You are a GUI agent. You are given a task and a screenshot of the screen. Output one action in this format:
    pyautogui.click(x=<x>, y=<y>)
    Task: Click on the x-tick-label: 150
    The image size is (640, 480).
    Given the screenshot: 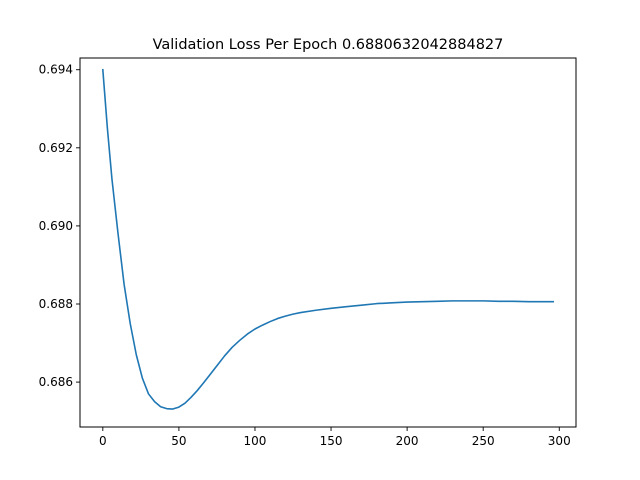 What is the action you would take?
    pyautogui.click(x=331, y=441)
    